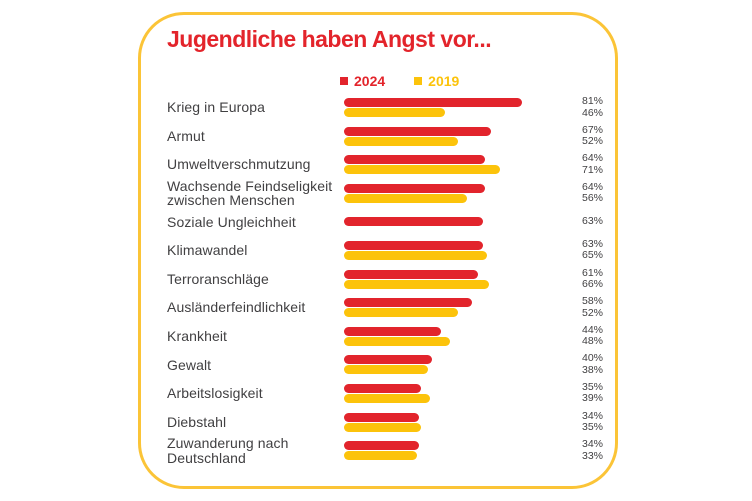 The width and height of the screenshot is (752, 501). Describe the element at coordinates (362, 81) in the screenshot. I see `legend-item-2024: 2024` at that location.